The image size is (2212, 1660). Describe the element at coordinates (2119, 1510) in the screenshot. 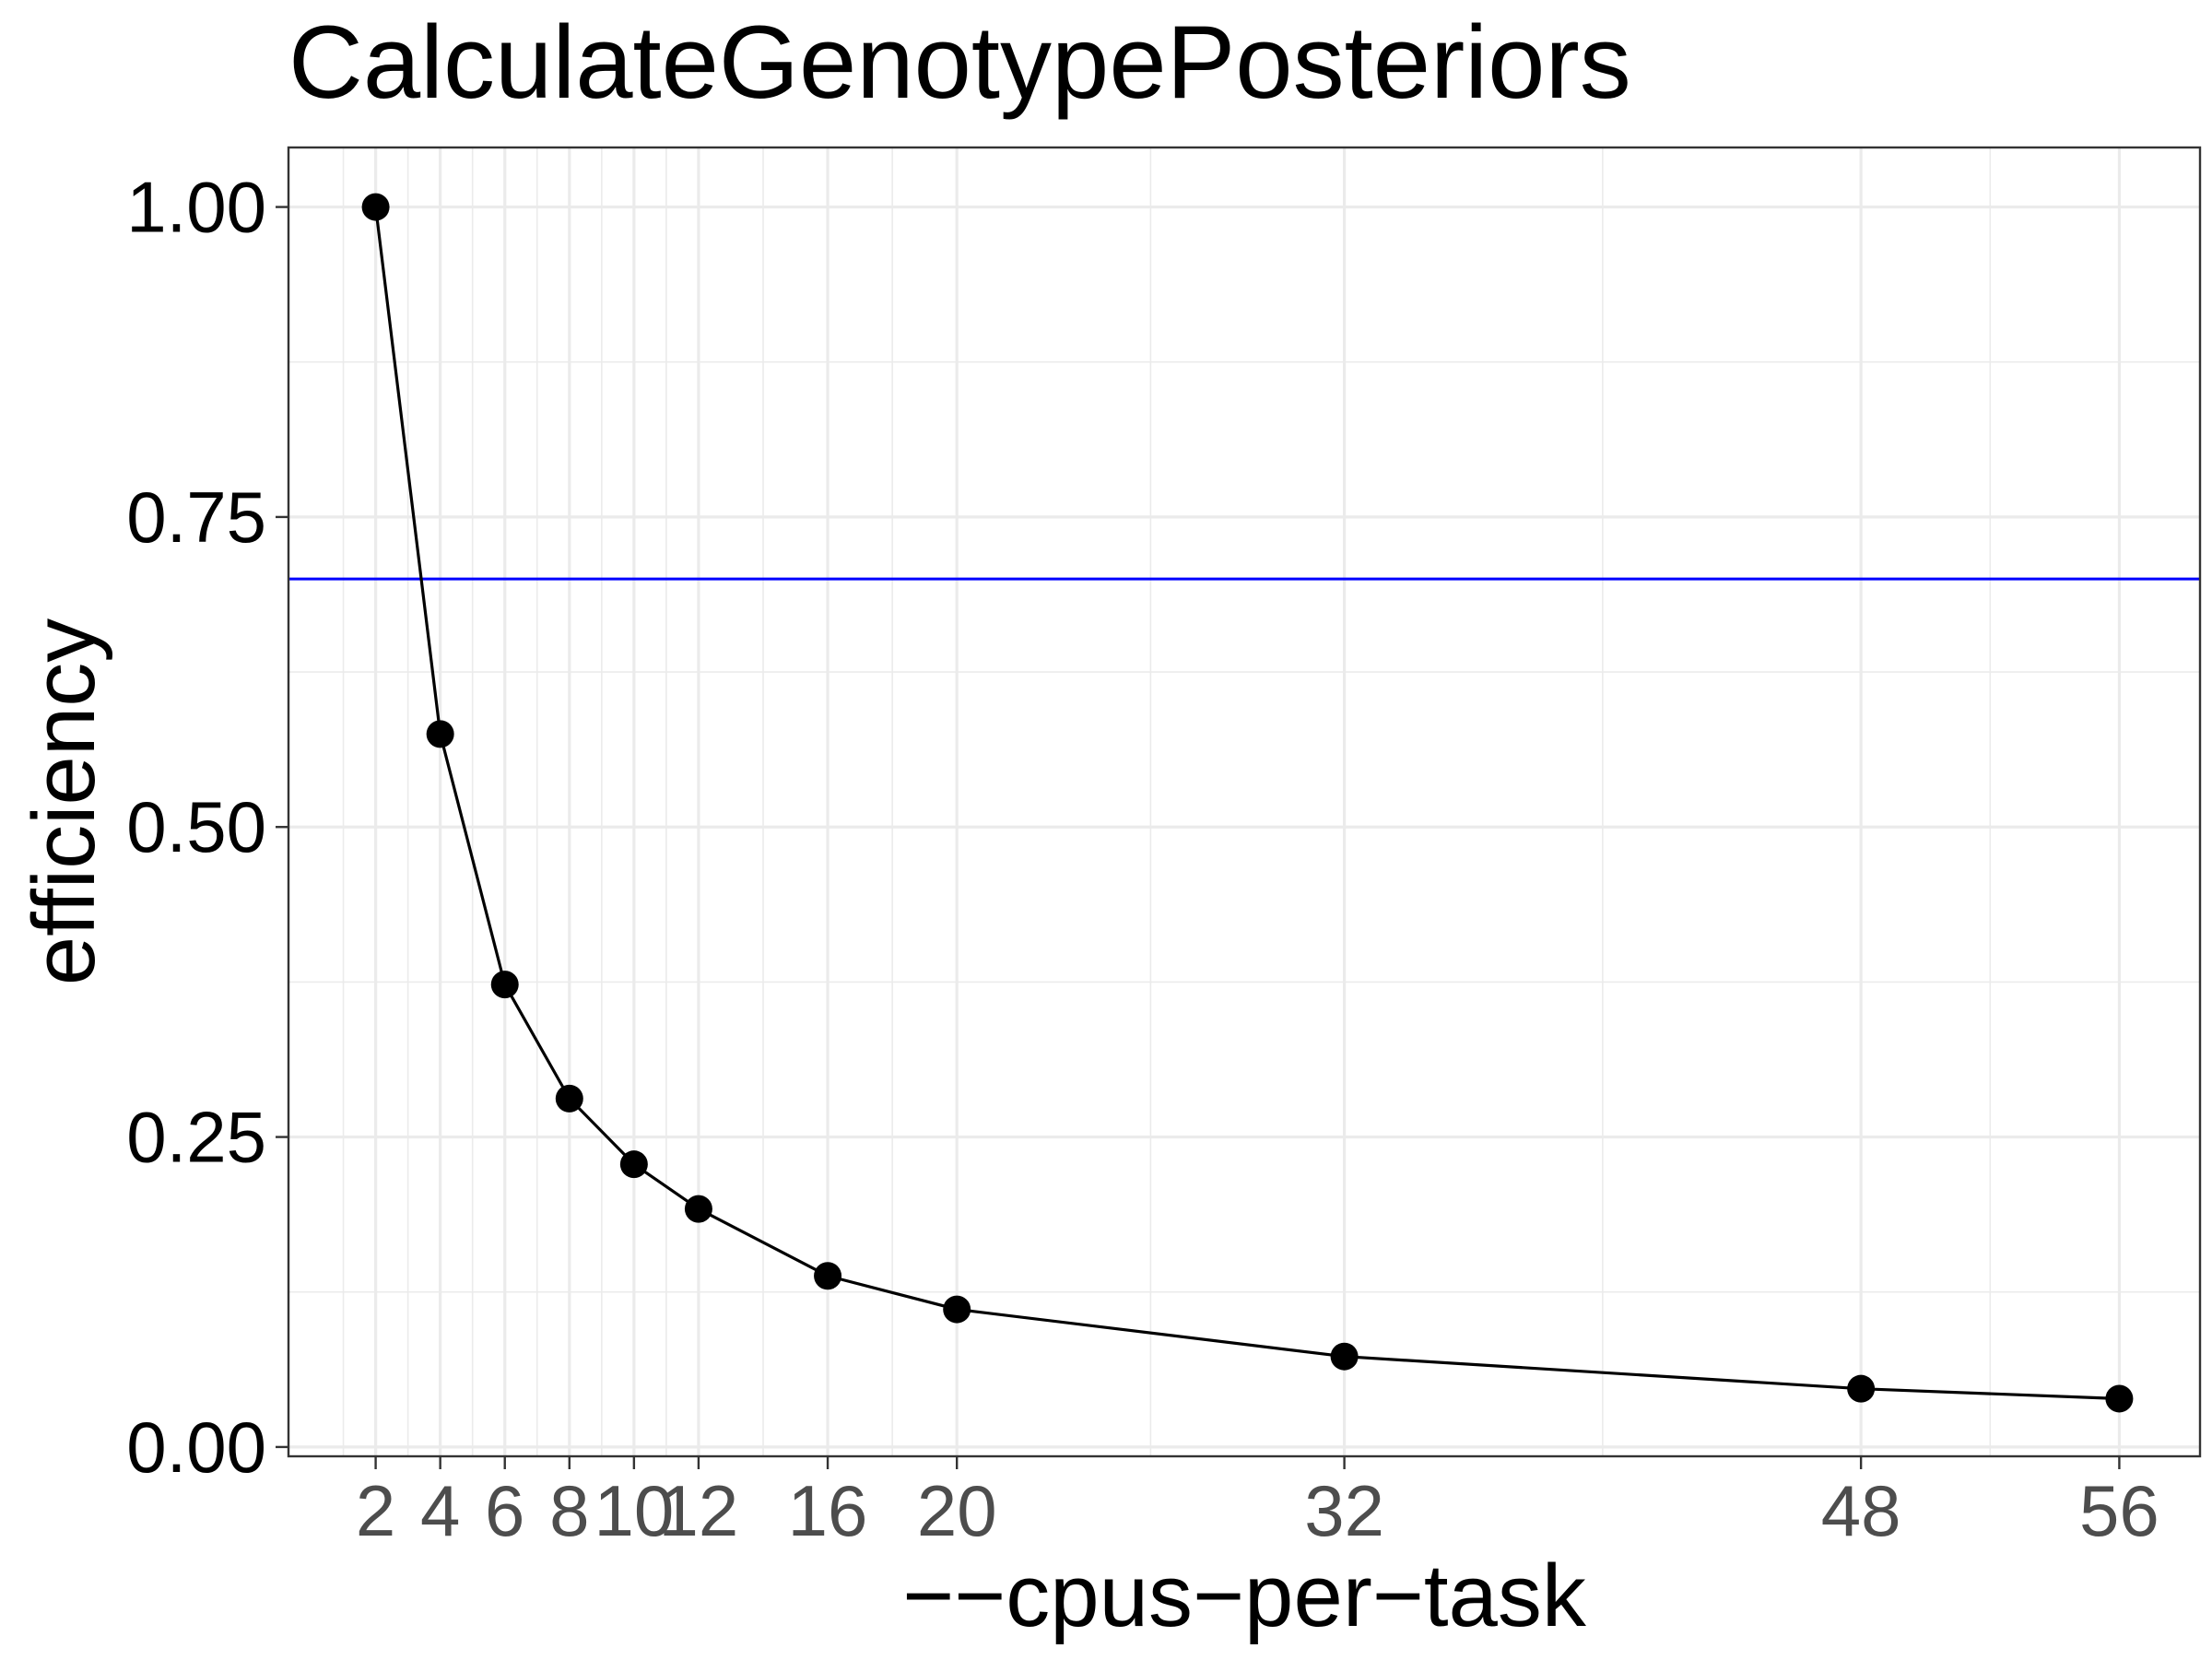

I see `x-tick-label: 56` at that location.